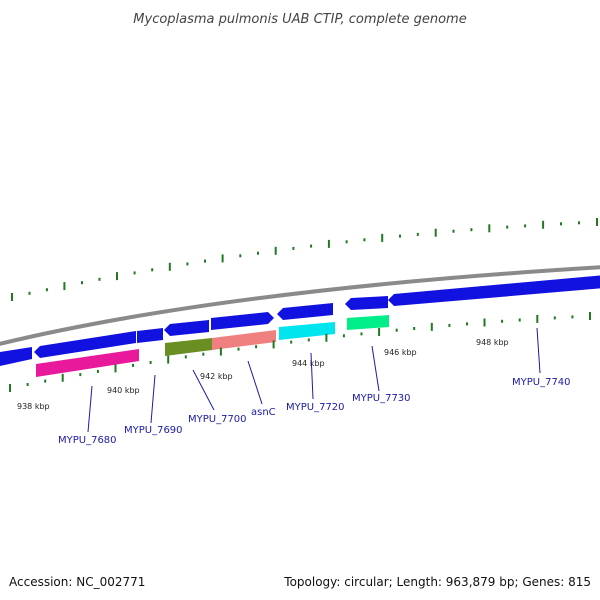  Describe the element at coordinates (263, 412) in the screenshot. I see `gene-label: asnC` at that location.